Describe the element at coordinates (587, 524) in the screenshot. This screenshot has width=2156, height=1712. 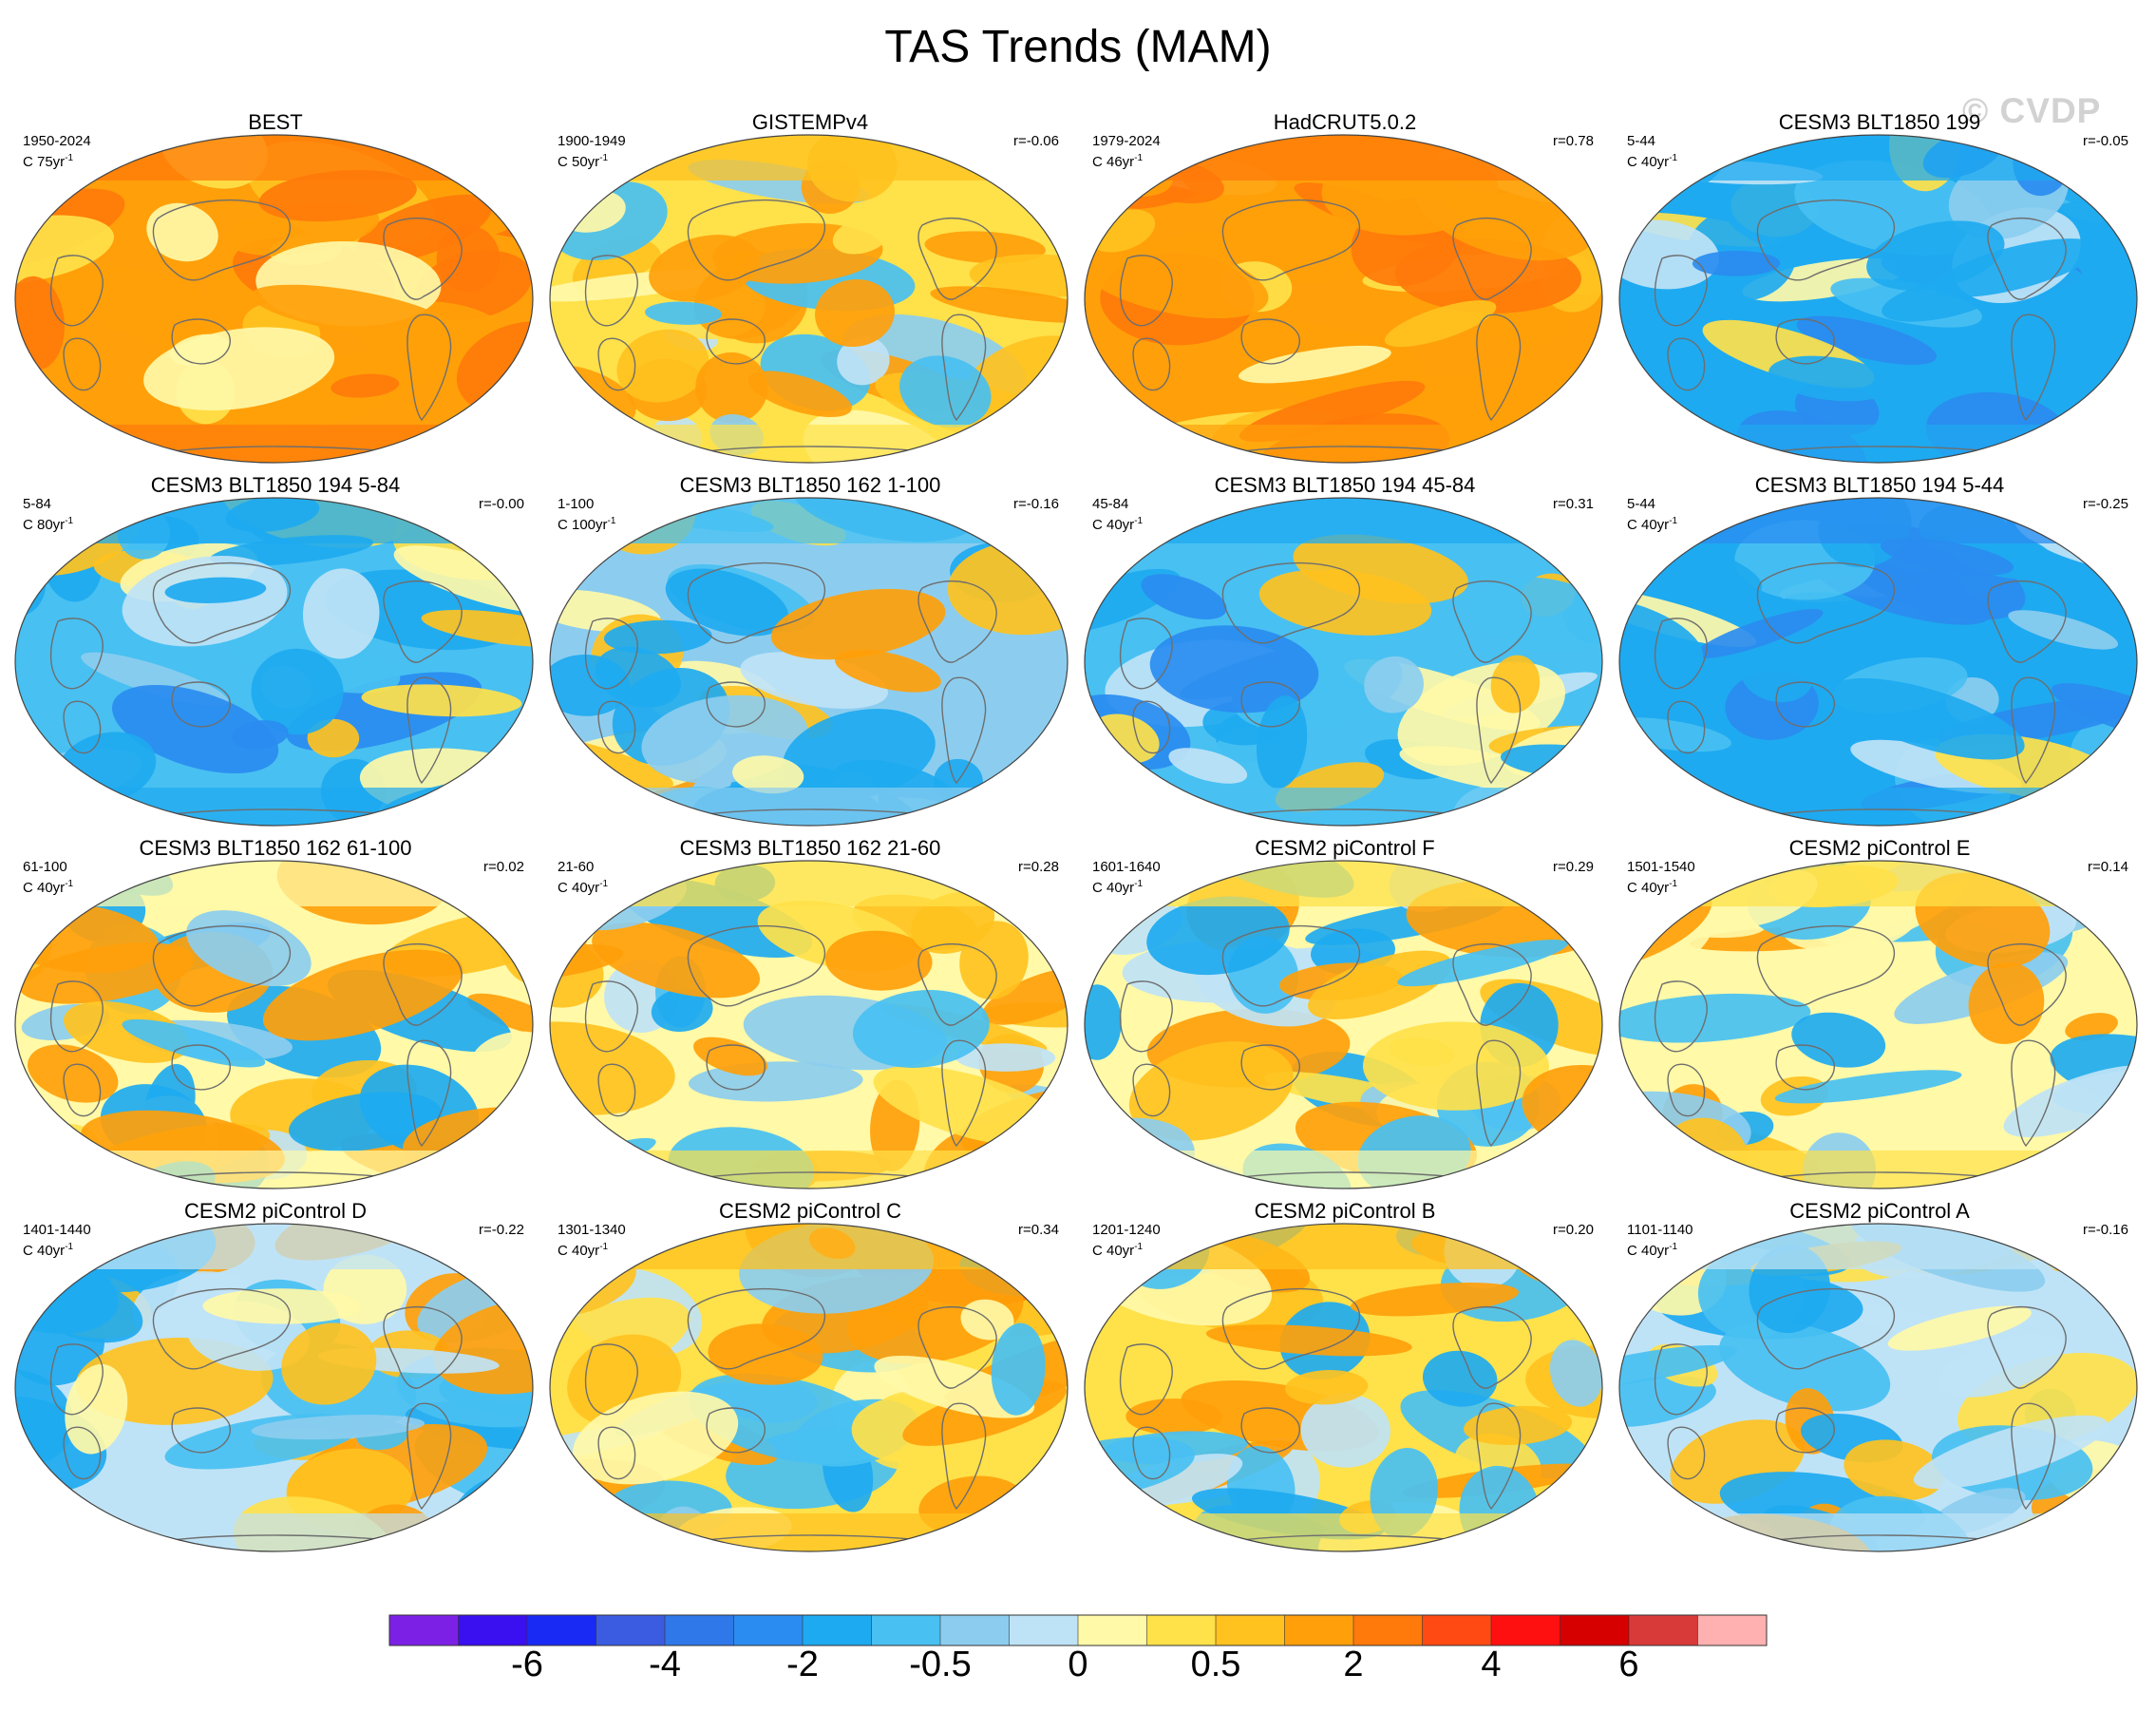
I see `panel-units: C 100yr-1` at that location.